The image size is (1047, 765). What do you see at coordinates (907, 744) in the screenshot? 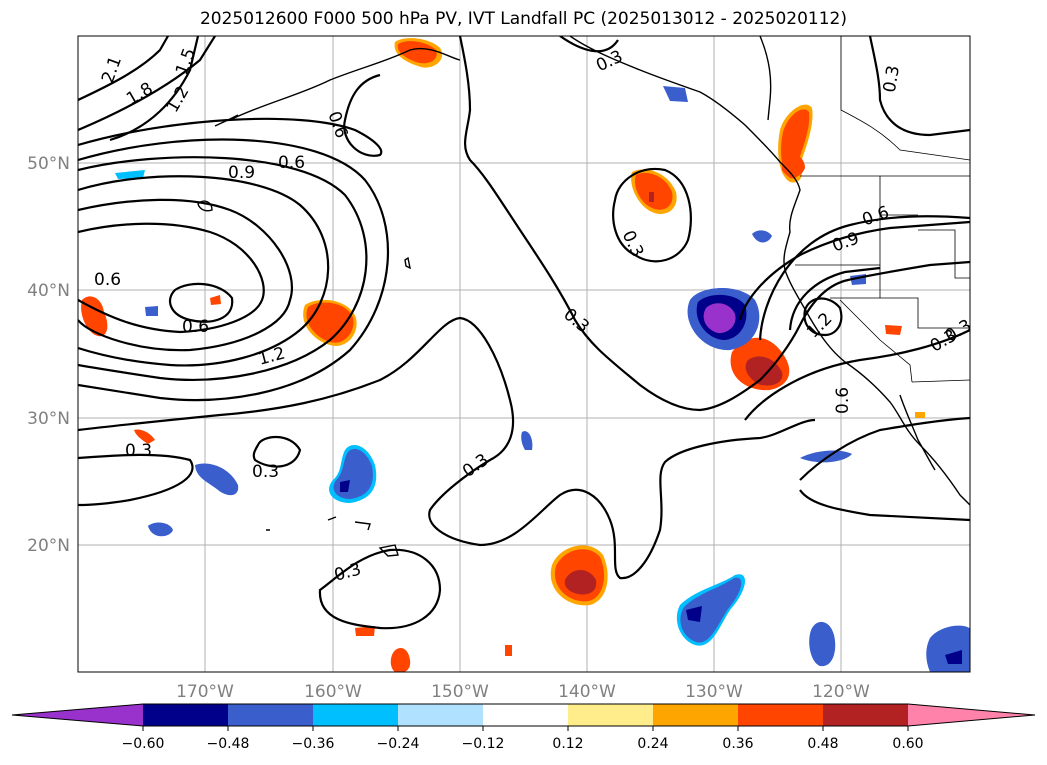
I see `colorbar-tick-label: 0.60` at bounding box center [907, 744].